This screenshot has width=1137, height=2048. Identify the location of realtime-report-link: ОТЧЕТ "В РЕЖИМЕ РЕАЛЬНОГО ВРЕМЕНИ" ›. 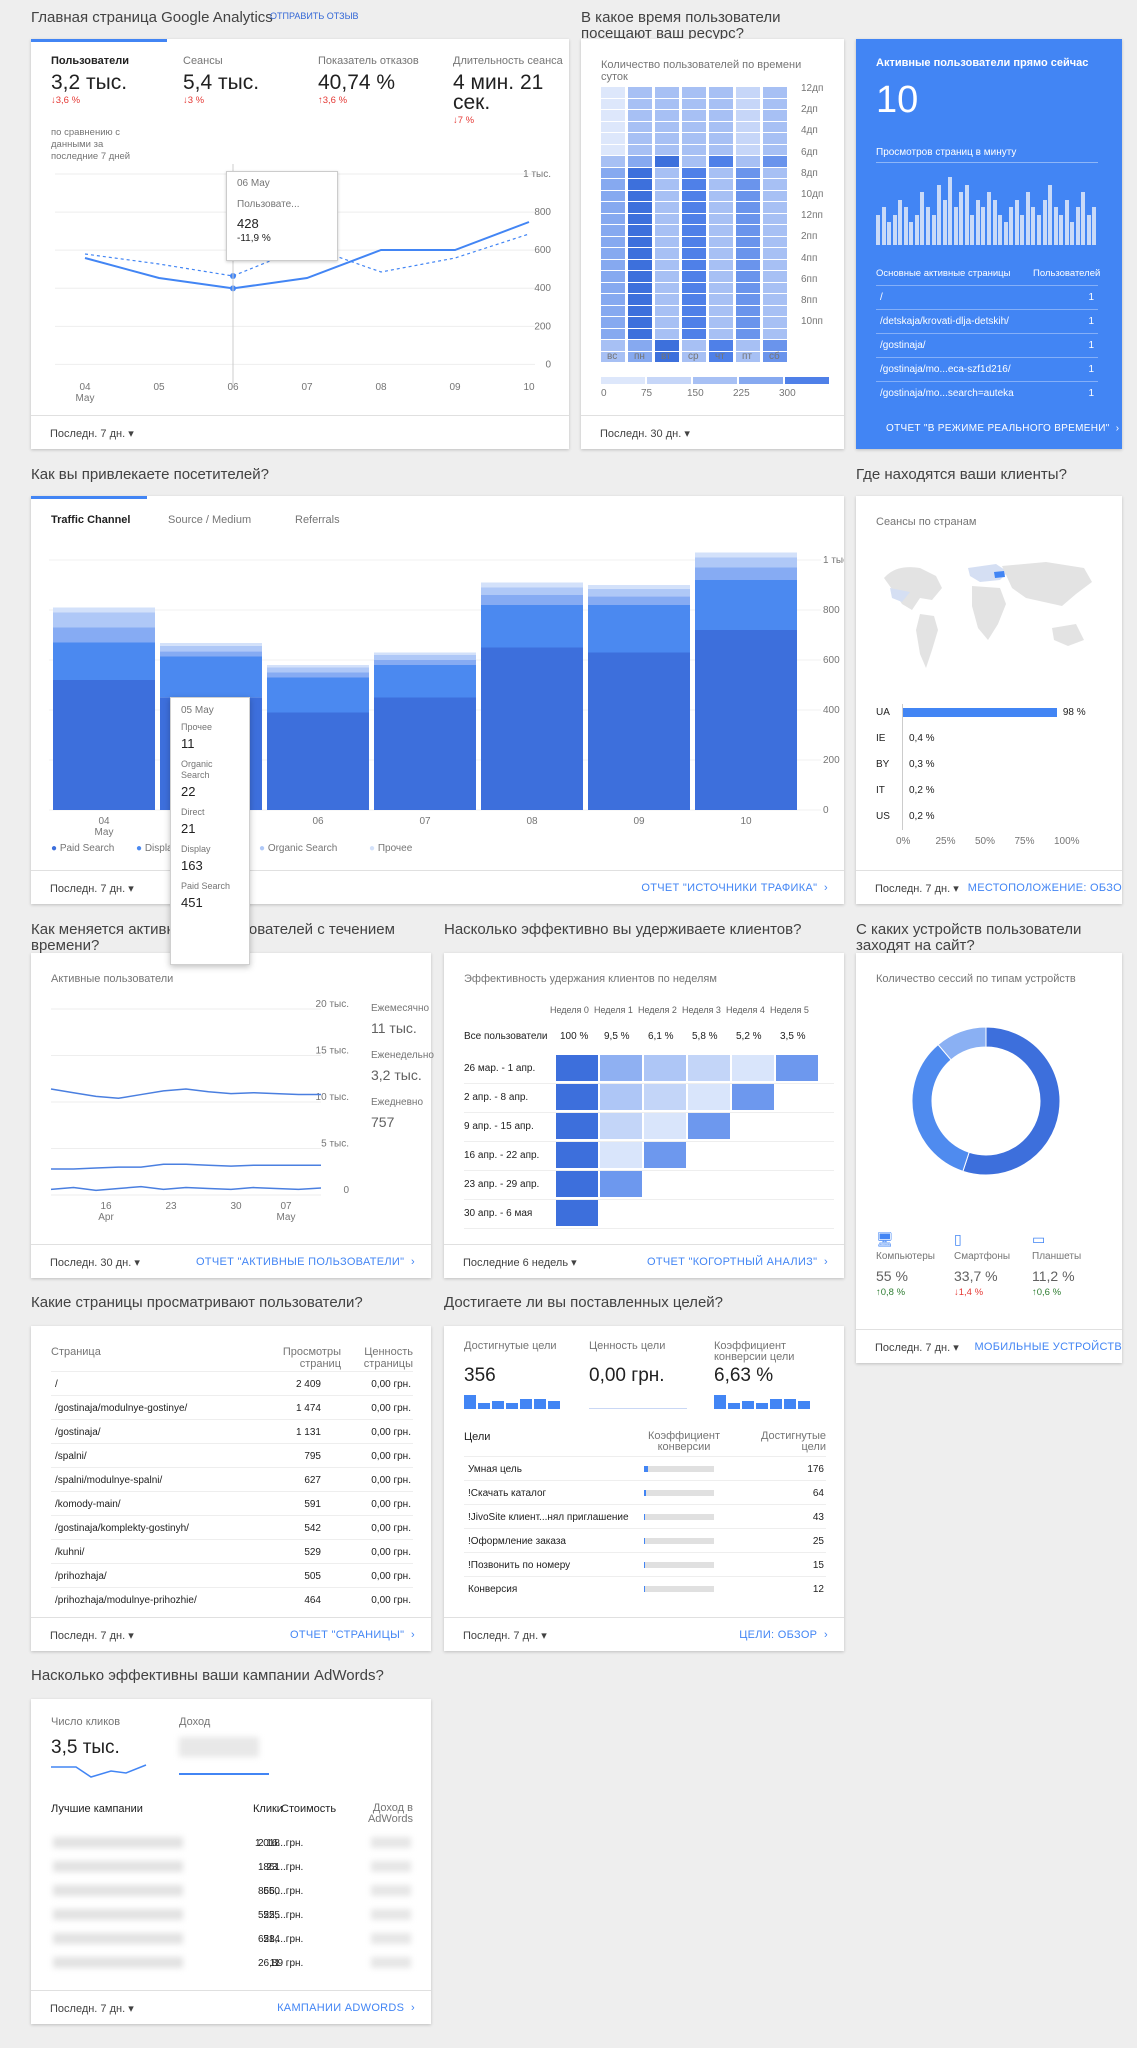
(1003, 428).